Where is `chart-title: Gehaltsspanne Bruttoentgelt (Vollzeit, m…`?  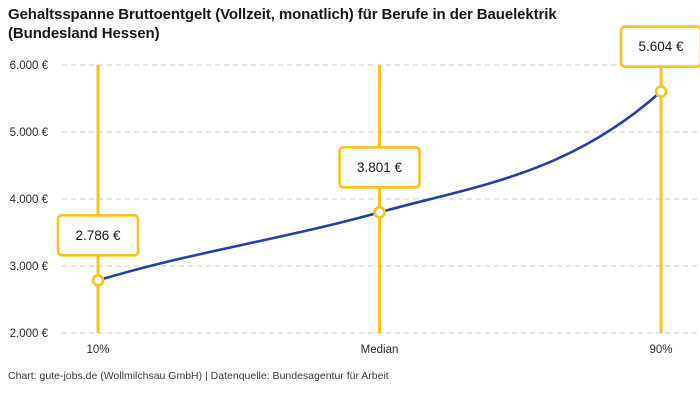 chart-title: Gehaltsspanne Bruttoentgelt (Vollzeit, m… is located at coordinates (282, 24).